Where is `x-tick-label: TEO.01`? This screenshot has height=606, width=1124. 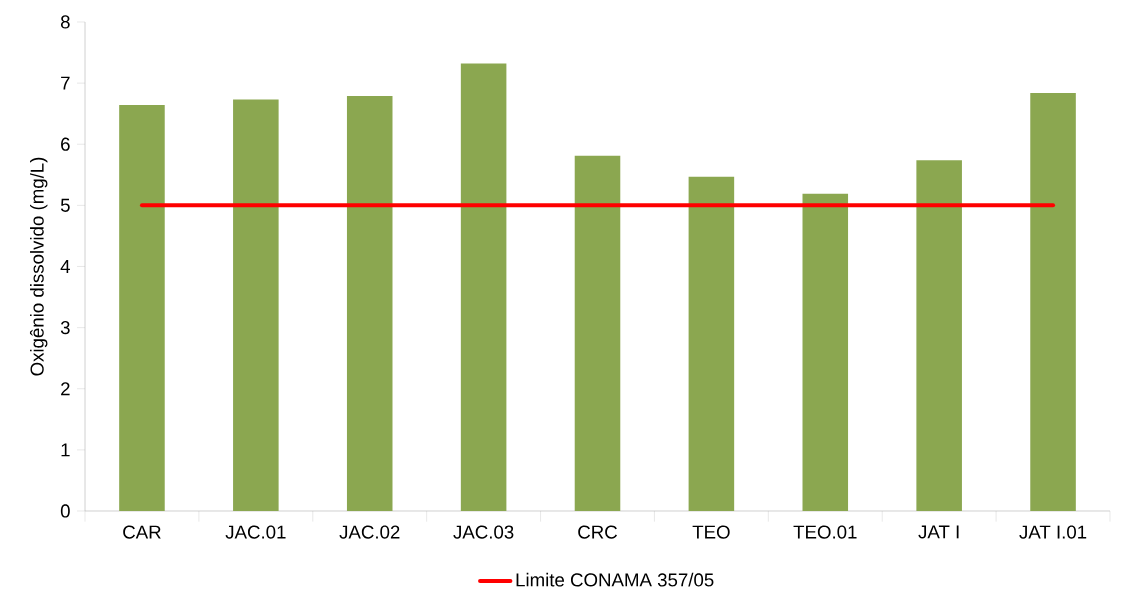
x-tick-label: TEO.01 is located at coordinates (825, 532).